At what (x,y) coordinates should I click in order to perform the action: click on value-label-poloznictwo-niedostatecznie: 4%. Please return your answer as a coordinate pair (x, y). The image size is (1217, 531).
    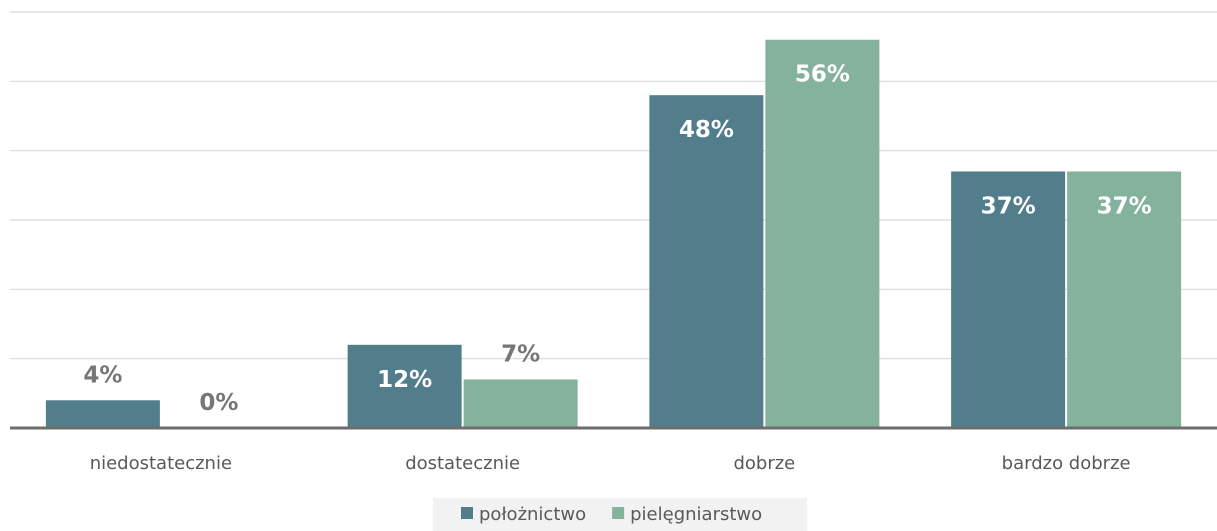
    Looking at the image, I should click on (102, 375).